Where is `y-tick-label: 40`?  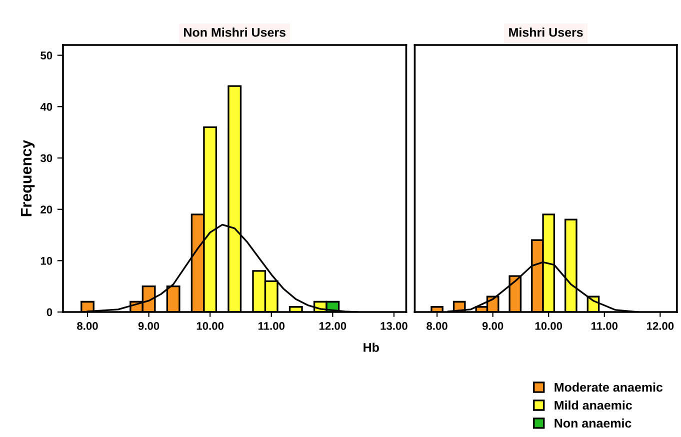
y-tick-label: 40 is located at coordinates (46, 106).